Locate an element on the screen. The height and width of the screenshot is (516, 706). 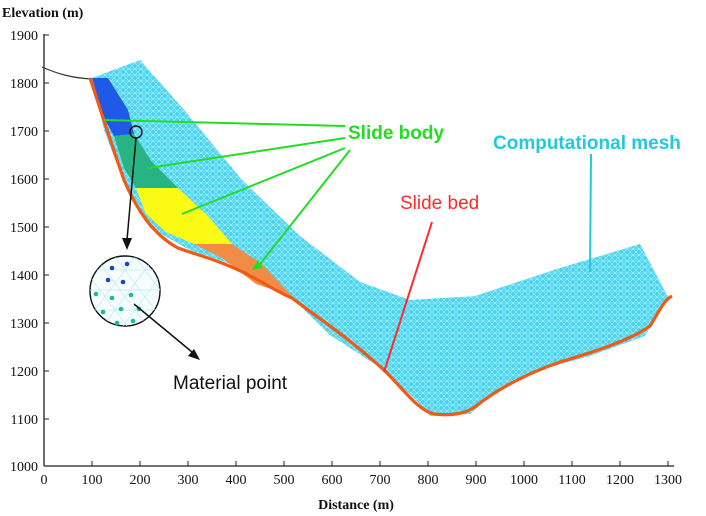
x-axis is located at coordinates (356, 463).